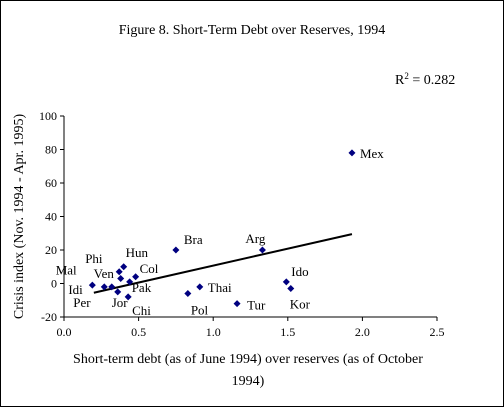  I want to click on data-point-col, so click(136, 277).